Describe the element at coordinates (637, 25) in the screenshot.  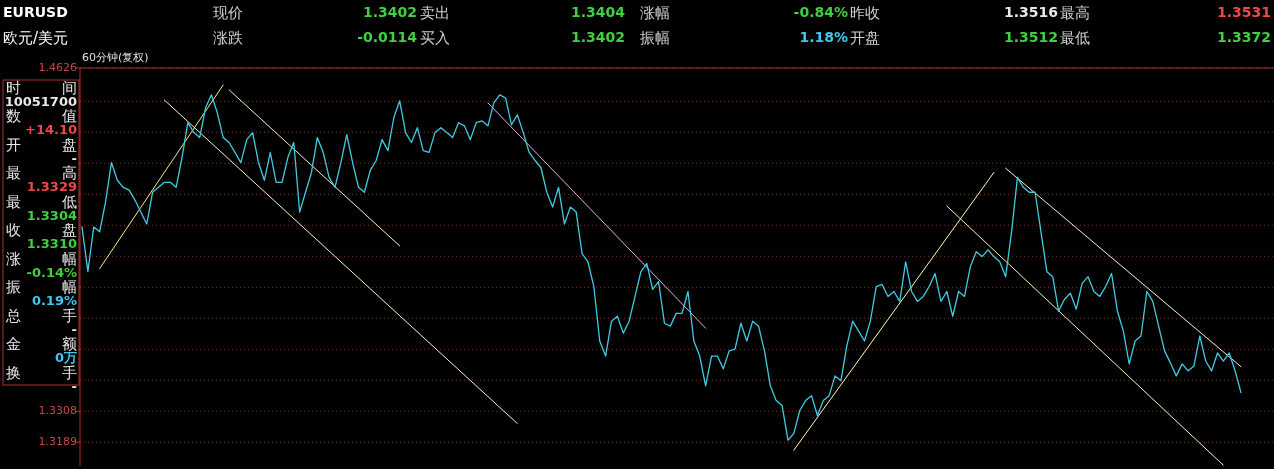
I see `header: EURUSD 欧元/美元 现价 1.3402 卖出 1.3404 涨幅 -0.84%昨收 1.3516最高 1.3531 涨跌 -0.0114 买入 1.3402 振幅 1.18%开盘 1.3512 最低 1.3372` at that location.